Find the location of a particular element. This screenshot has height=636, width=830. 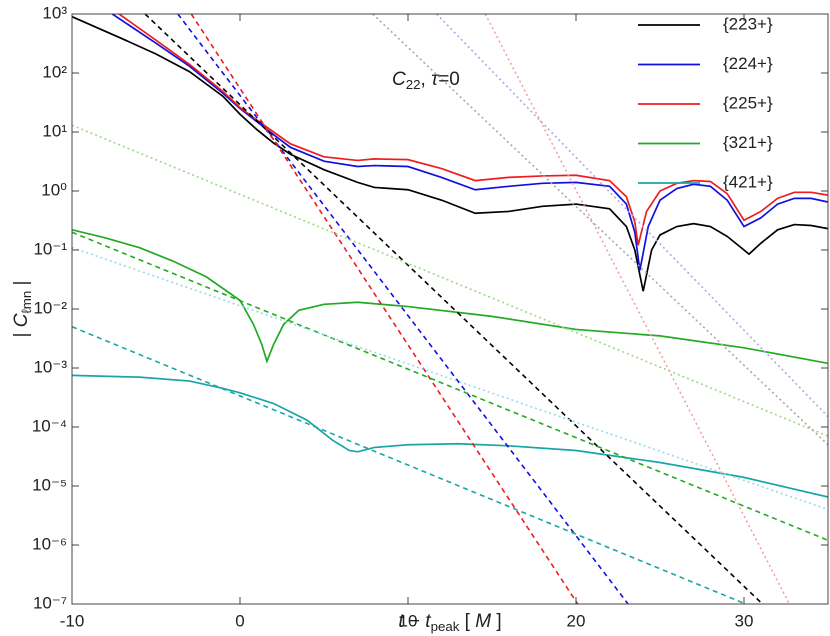

y-tick-label: 10⁻² is located at coordinates (50, 307).